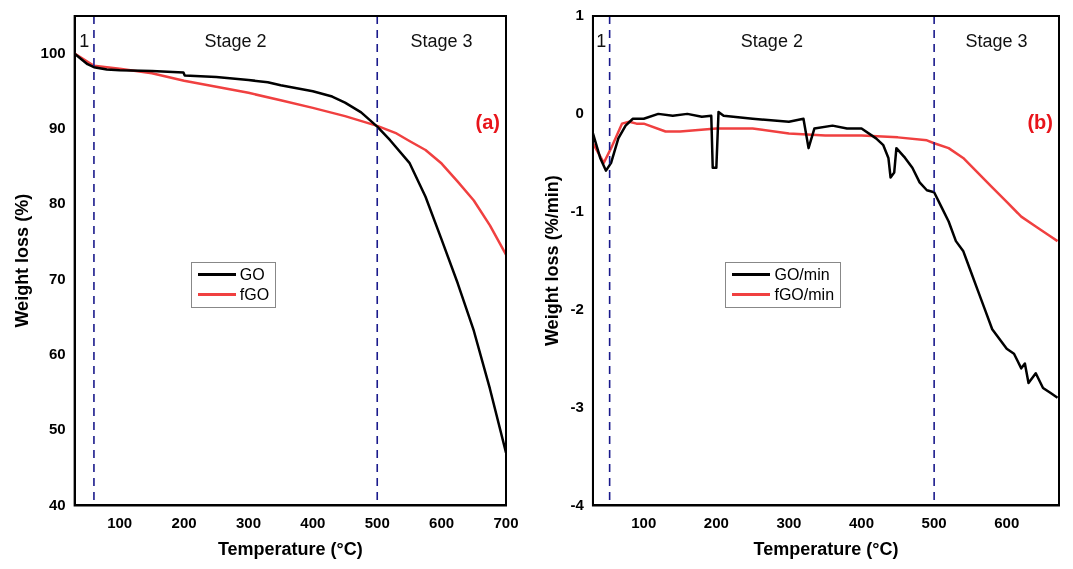 The height and width of the screenshot is (569, 1073). Describe the element at coordinates (506, 522) in the screenshot. I see `x-tick-label: 700` at that location.